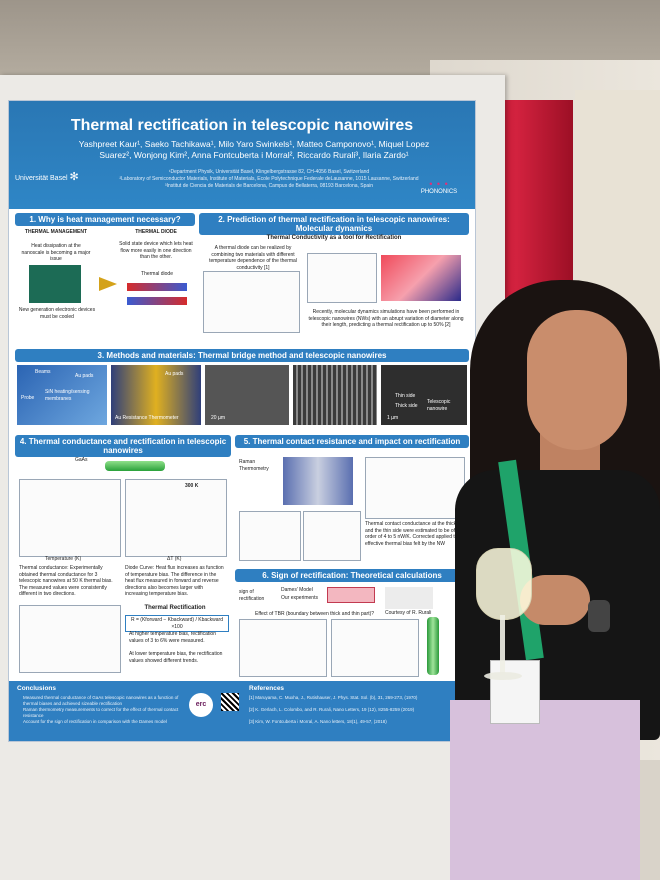 This screenshot has height=880, width=660. I want to click on label-beams: Beams, so click(43, 372).